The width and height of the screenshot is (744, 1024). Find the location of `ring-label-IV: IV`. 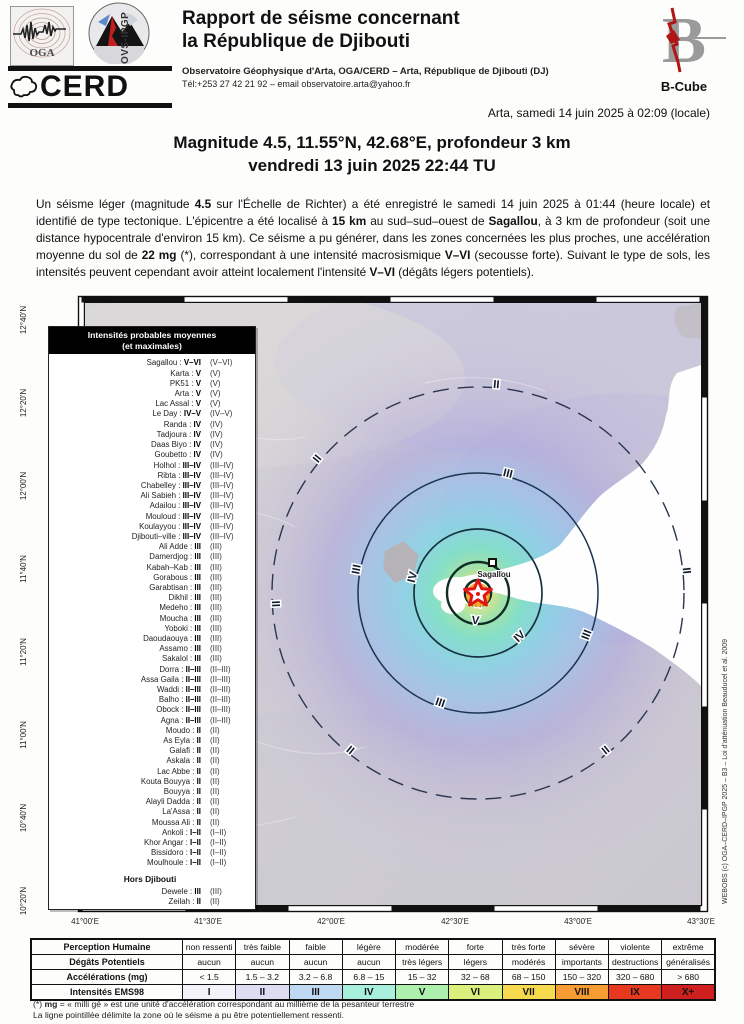

ring-label-IV: IV is located at coordinates (413, 577).